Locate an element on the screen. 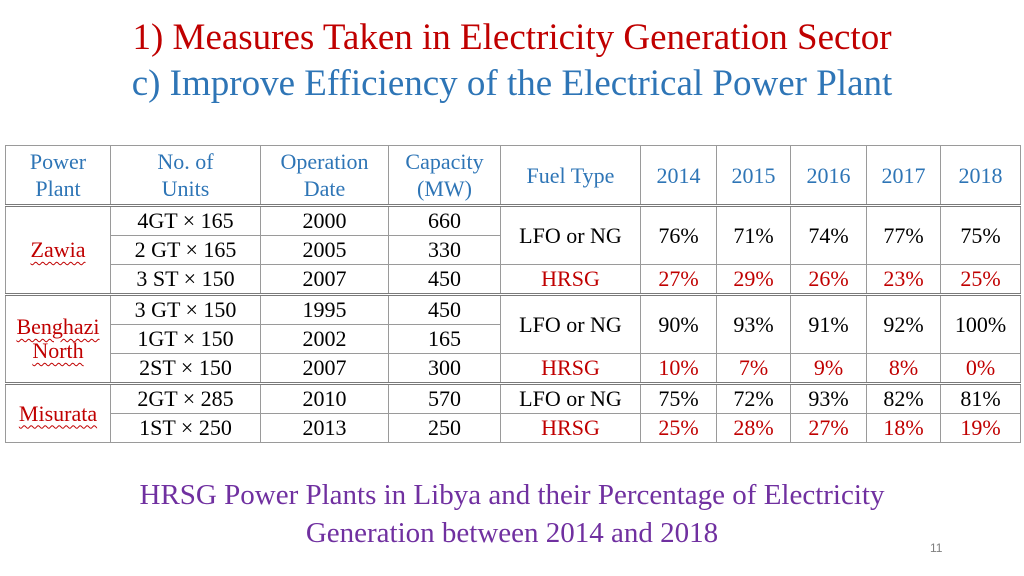 Image resolution: width=1024 pixels, height=576 pixels. share-cell: 91% is located at coordinates (828, 323).